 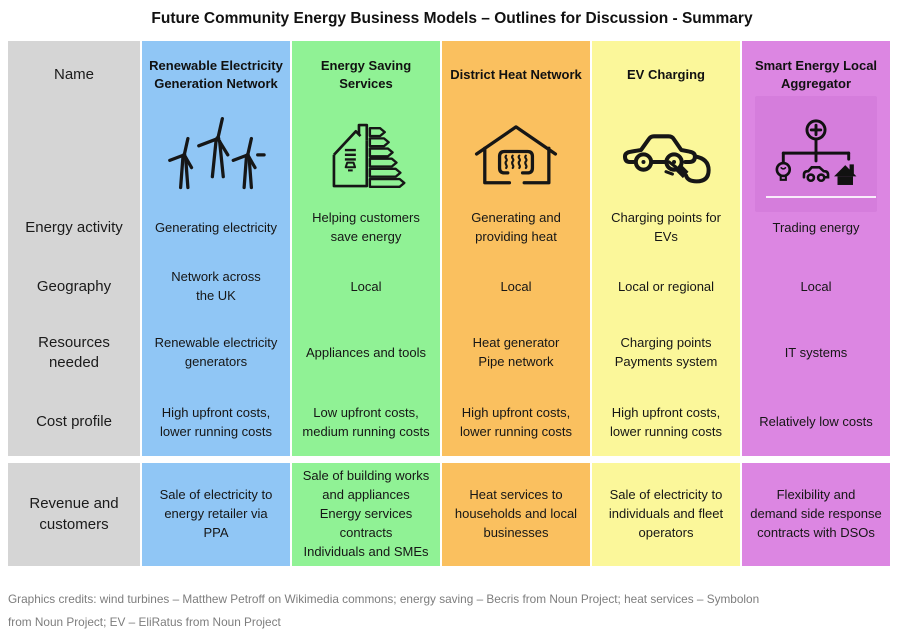 I want to click on column-energy-saving: Energy Saving Services, so click(x=366, y=248).